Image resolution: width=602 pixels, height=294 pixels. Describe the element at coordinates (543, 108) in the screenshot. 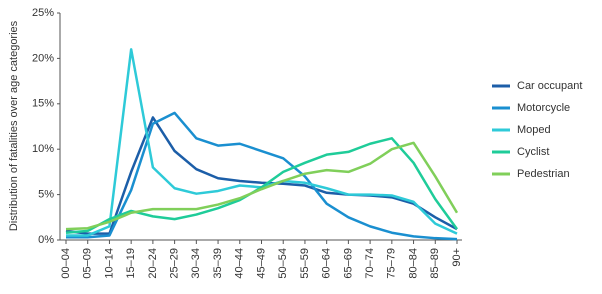

I see `legend-label: Motorcycle` at that location.